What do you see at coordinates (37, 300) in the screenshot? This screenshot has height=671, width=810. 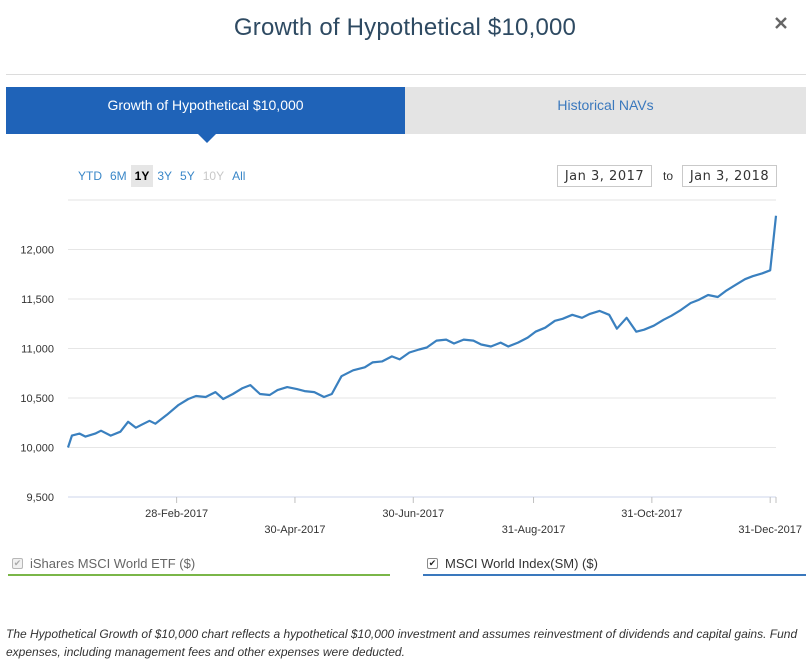 I see `y-tick-label: 11,500` at bounding box center [37, 300].